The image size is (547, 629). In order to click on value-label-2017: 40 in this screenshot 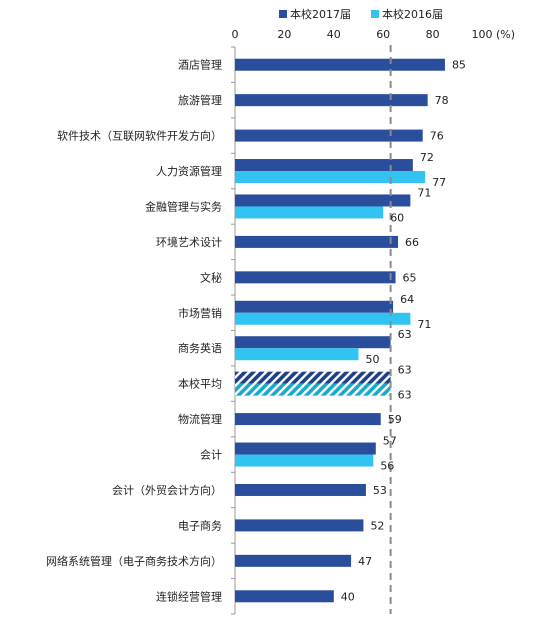, I will do `click(348, 596)`.